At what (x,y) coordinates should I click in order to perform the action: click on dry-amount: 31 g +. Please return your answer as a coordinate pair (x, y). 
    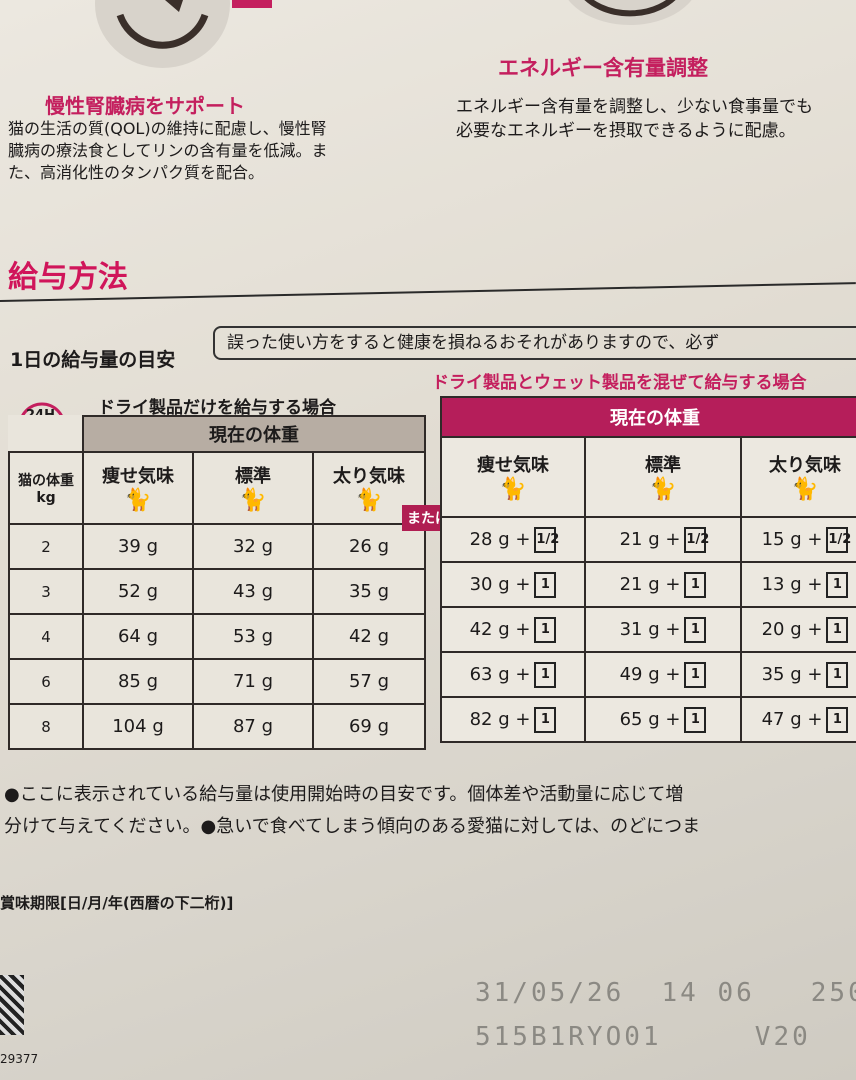
    Looking at the image, I should click on (650, 629).